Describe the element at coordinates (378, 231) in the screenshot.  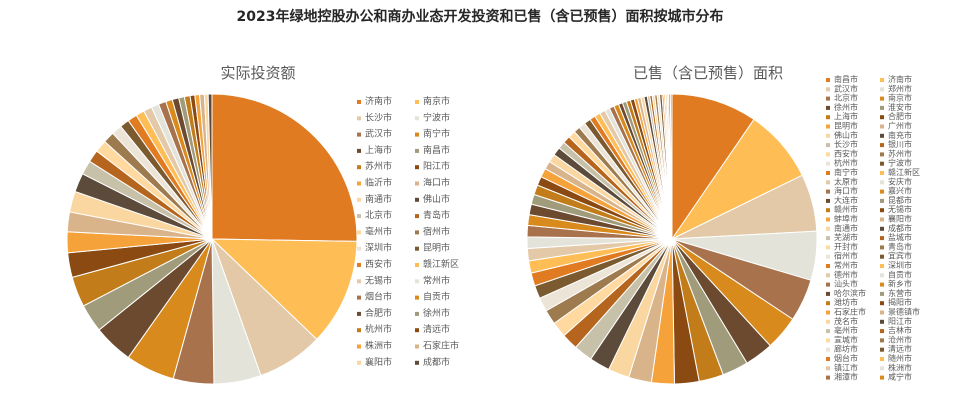
I see `left-legend-label-17: 亳州市` at that location.